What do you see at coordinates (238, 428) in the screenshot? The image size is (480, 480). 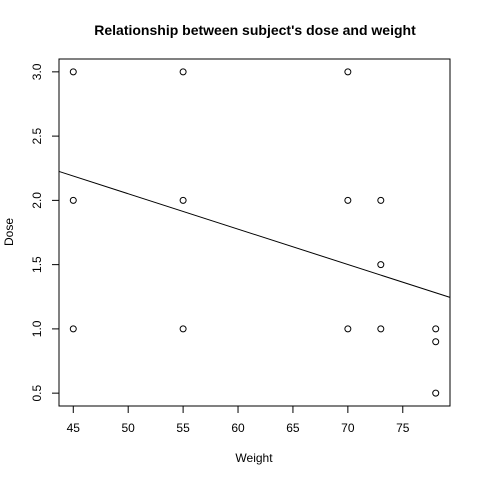 I see `x-tick-label: 60` at bounding box center [238, 428].